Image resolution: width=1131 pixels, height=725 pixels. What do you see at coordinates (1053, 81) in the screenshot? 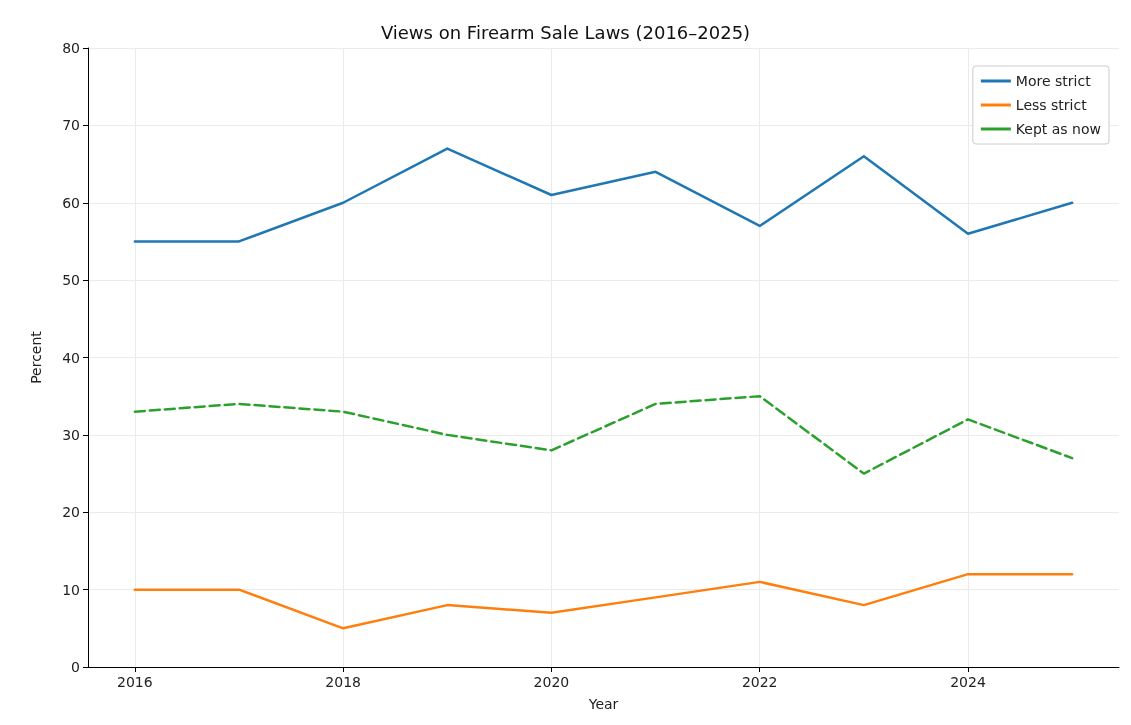
I see `legend-label: More strict` at bounding box center [1053, 81].